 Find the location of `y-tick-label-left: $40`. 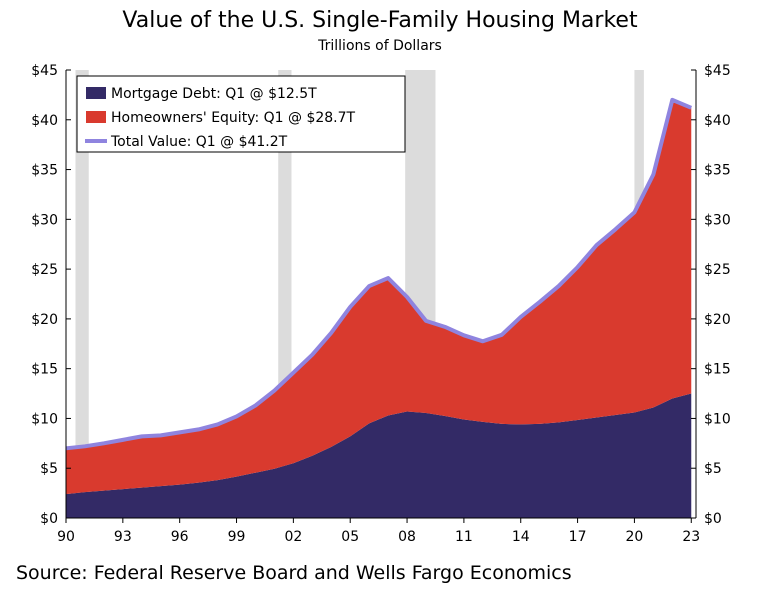

y-tick-label-left: $40 is located at coordinates (44, 121).